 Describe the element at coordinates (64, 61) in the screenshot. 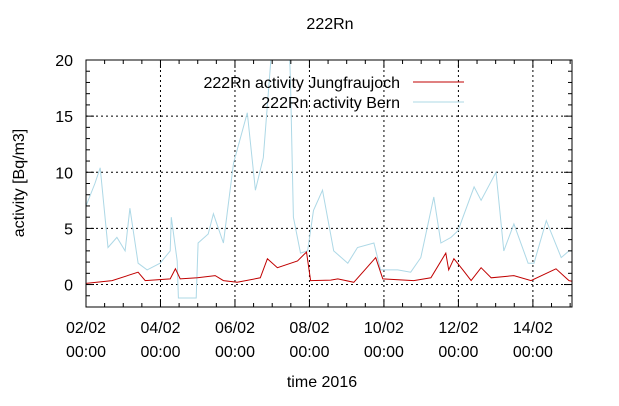

I see `y-tick-label: 20` at that location.